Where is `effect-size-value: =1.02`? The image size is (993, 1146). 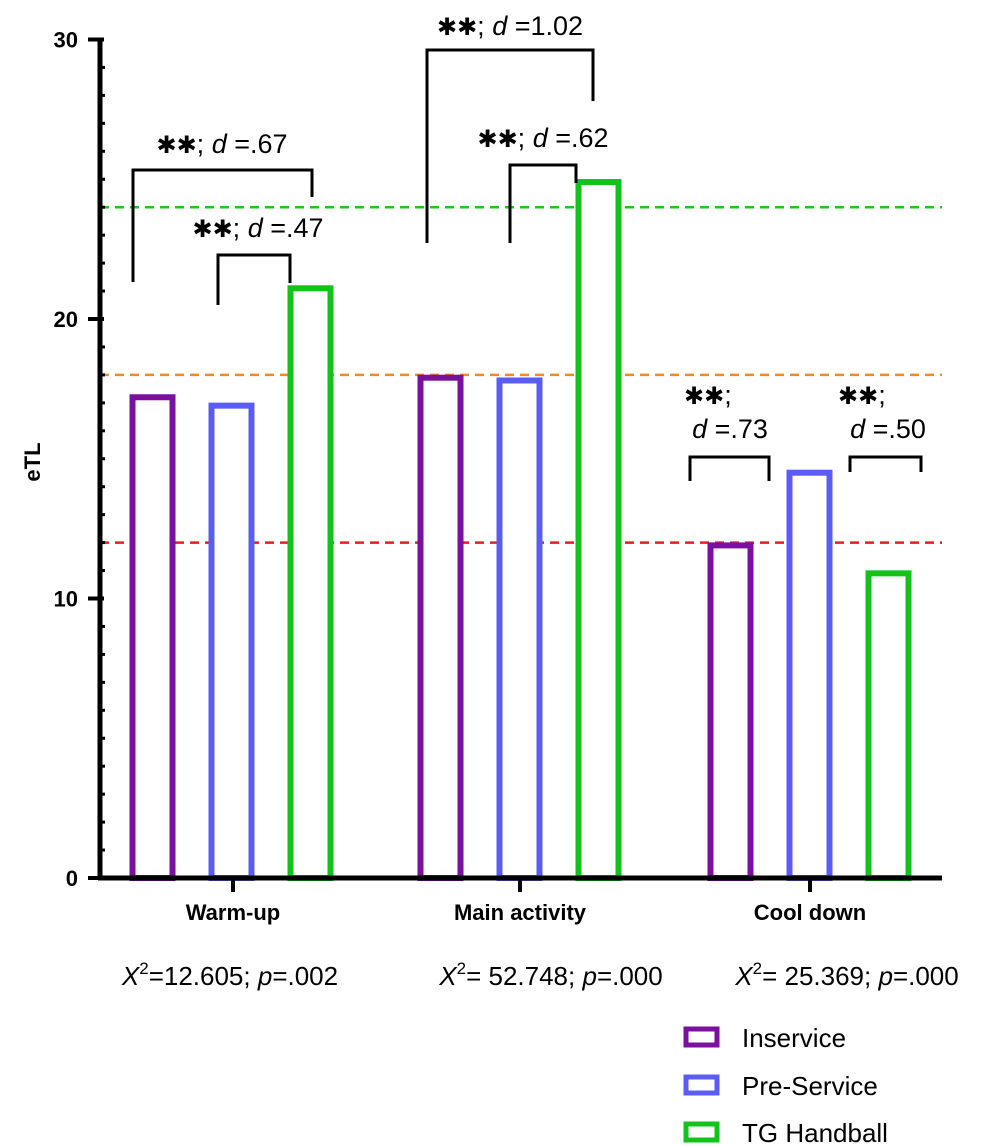
effect-size-value: =1.02 is located at coordinates (545, 26).